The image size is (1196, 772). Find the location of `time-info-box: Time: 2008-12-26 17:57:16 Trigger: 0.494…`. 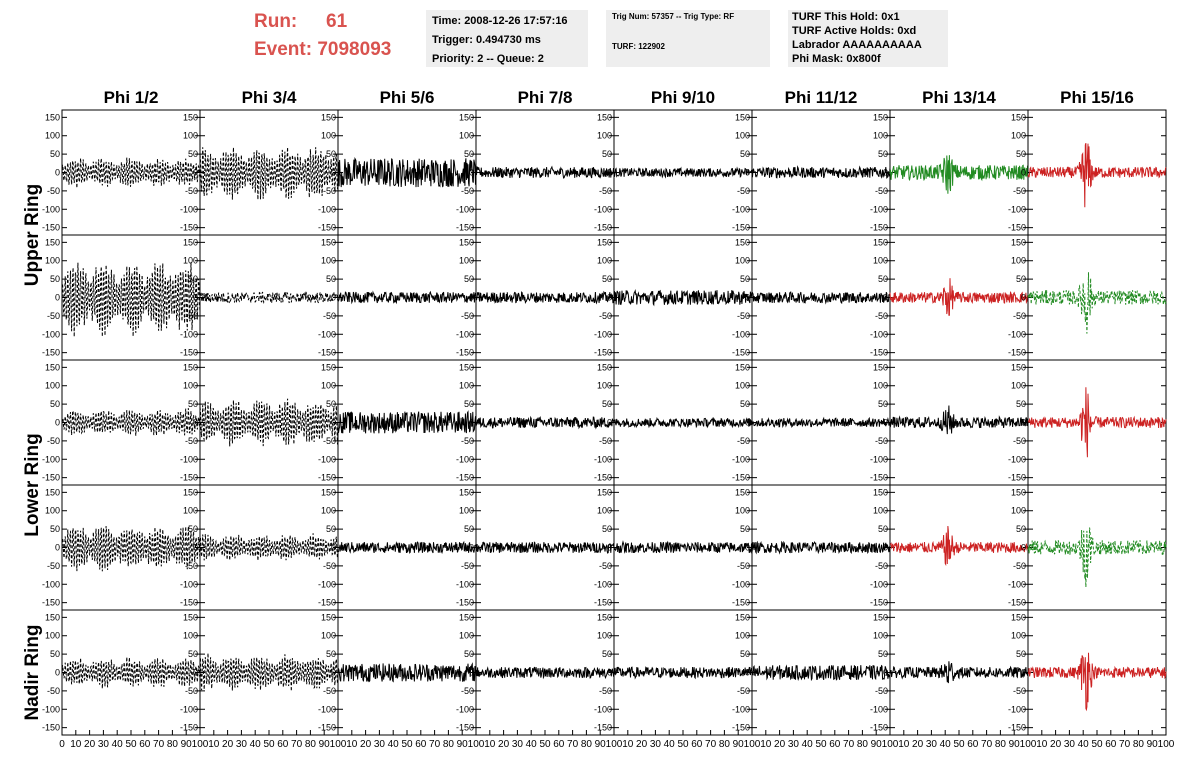

time-info-box: Time: 2008-12-26 17:57:16 Trigger: 0.494… is located at coordinates (507, 38).